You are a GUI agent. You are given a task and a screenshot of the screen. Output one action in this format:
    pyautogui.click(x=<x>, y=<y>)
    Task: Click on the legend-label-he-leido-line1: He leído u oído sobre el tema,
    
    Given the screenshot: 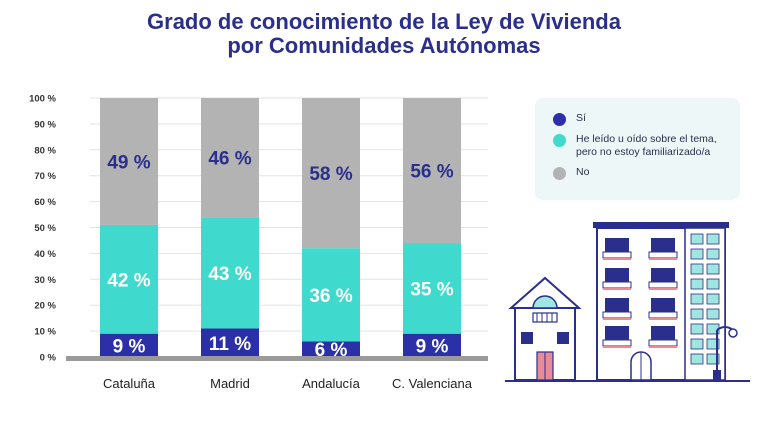 What is the action you would take?
    pyautogui.click(x=646, y=139)
    